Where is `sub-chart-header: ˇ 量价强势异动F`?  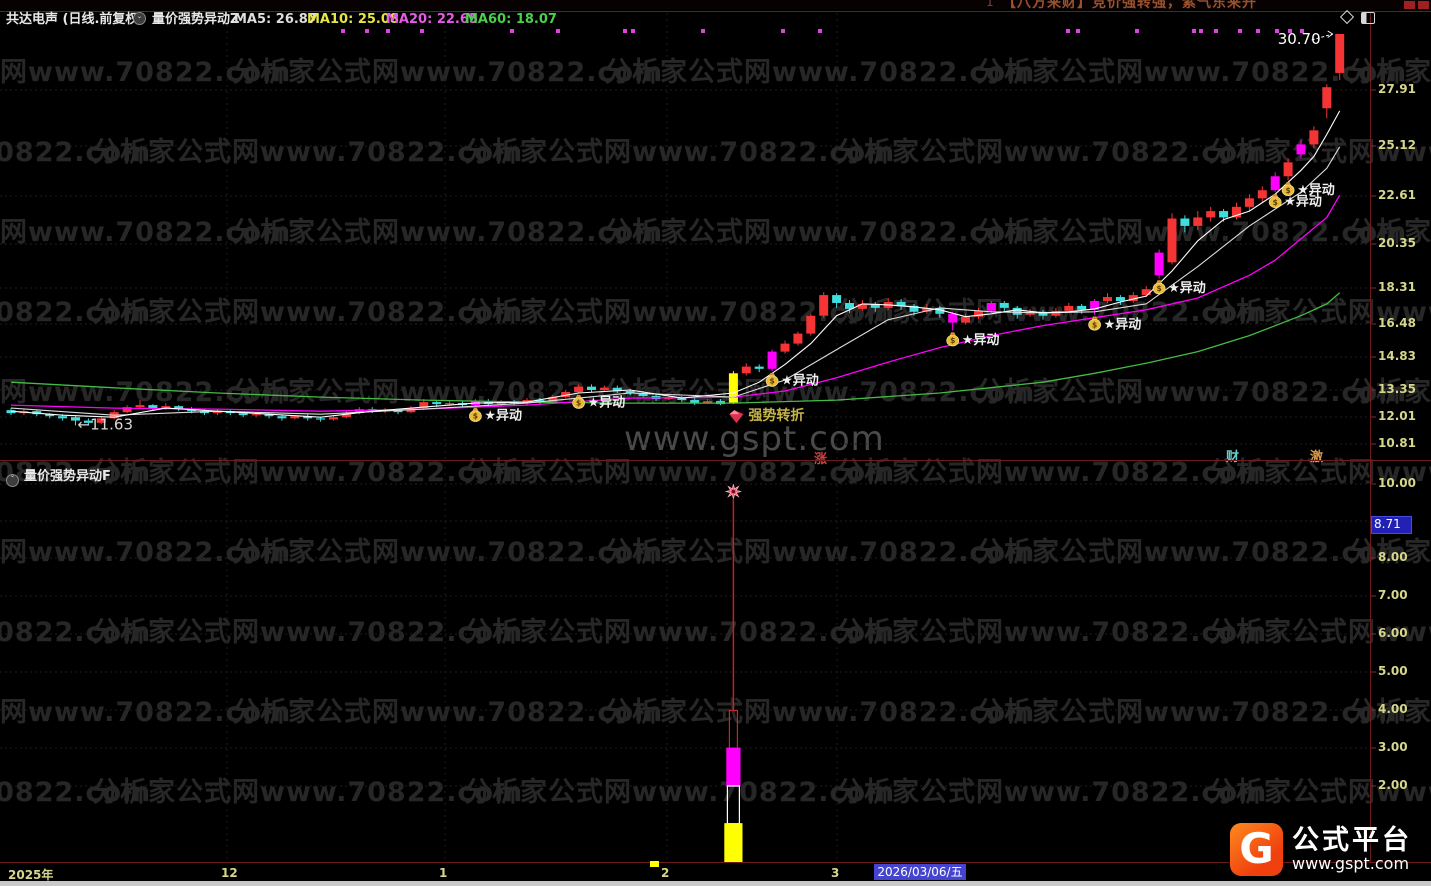 sub-chart-header: ˇ 量价强势异动F is located at coordinates (58, 476).